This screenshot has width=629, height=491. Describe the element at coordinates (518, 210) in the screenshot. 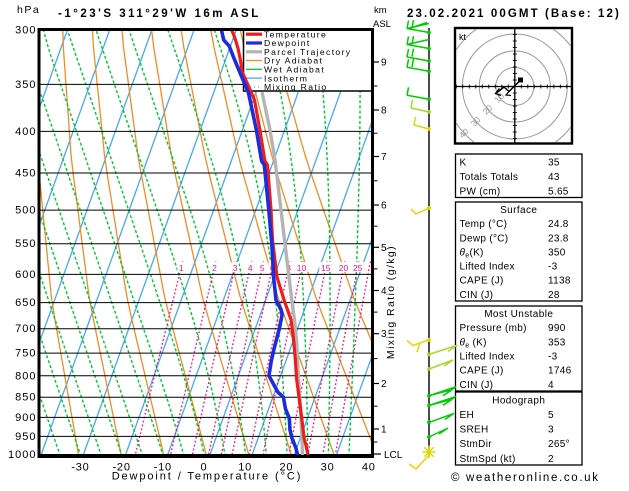

I see `svg-text: Surface` at that location.